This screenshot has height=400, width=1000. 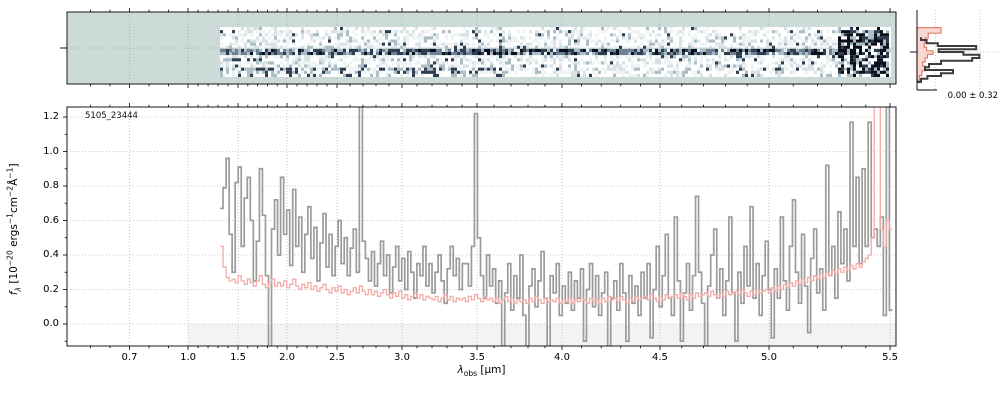 What do you see at coordinates (51, 323) in the screenshot?
I see `y-tick-label: 0.0` at bounding box center [51, 323].